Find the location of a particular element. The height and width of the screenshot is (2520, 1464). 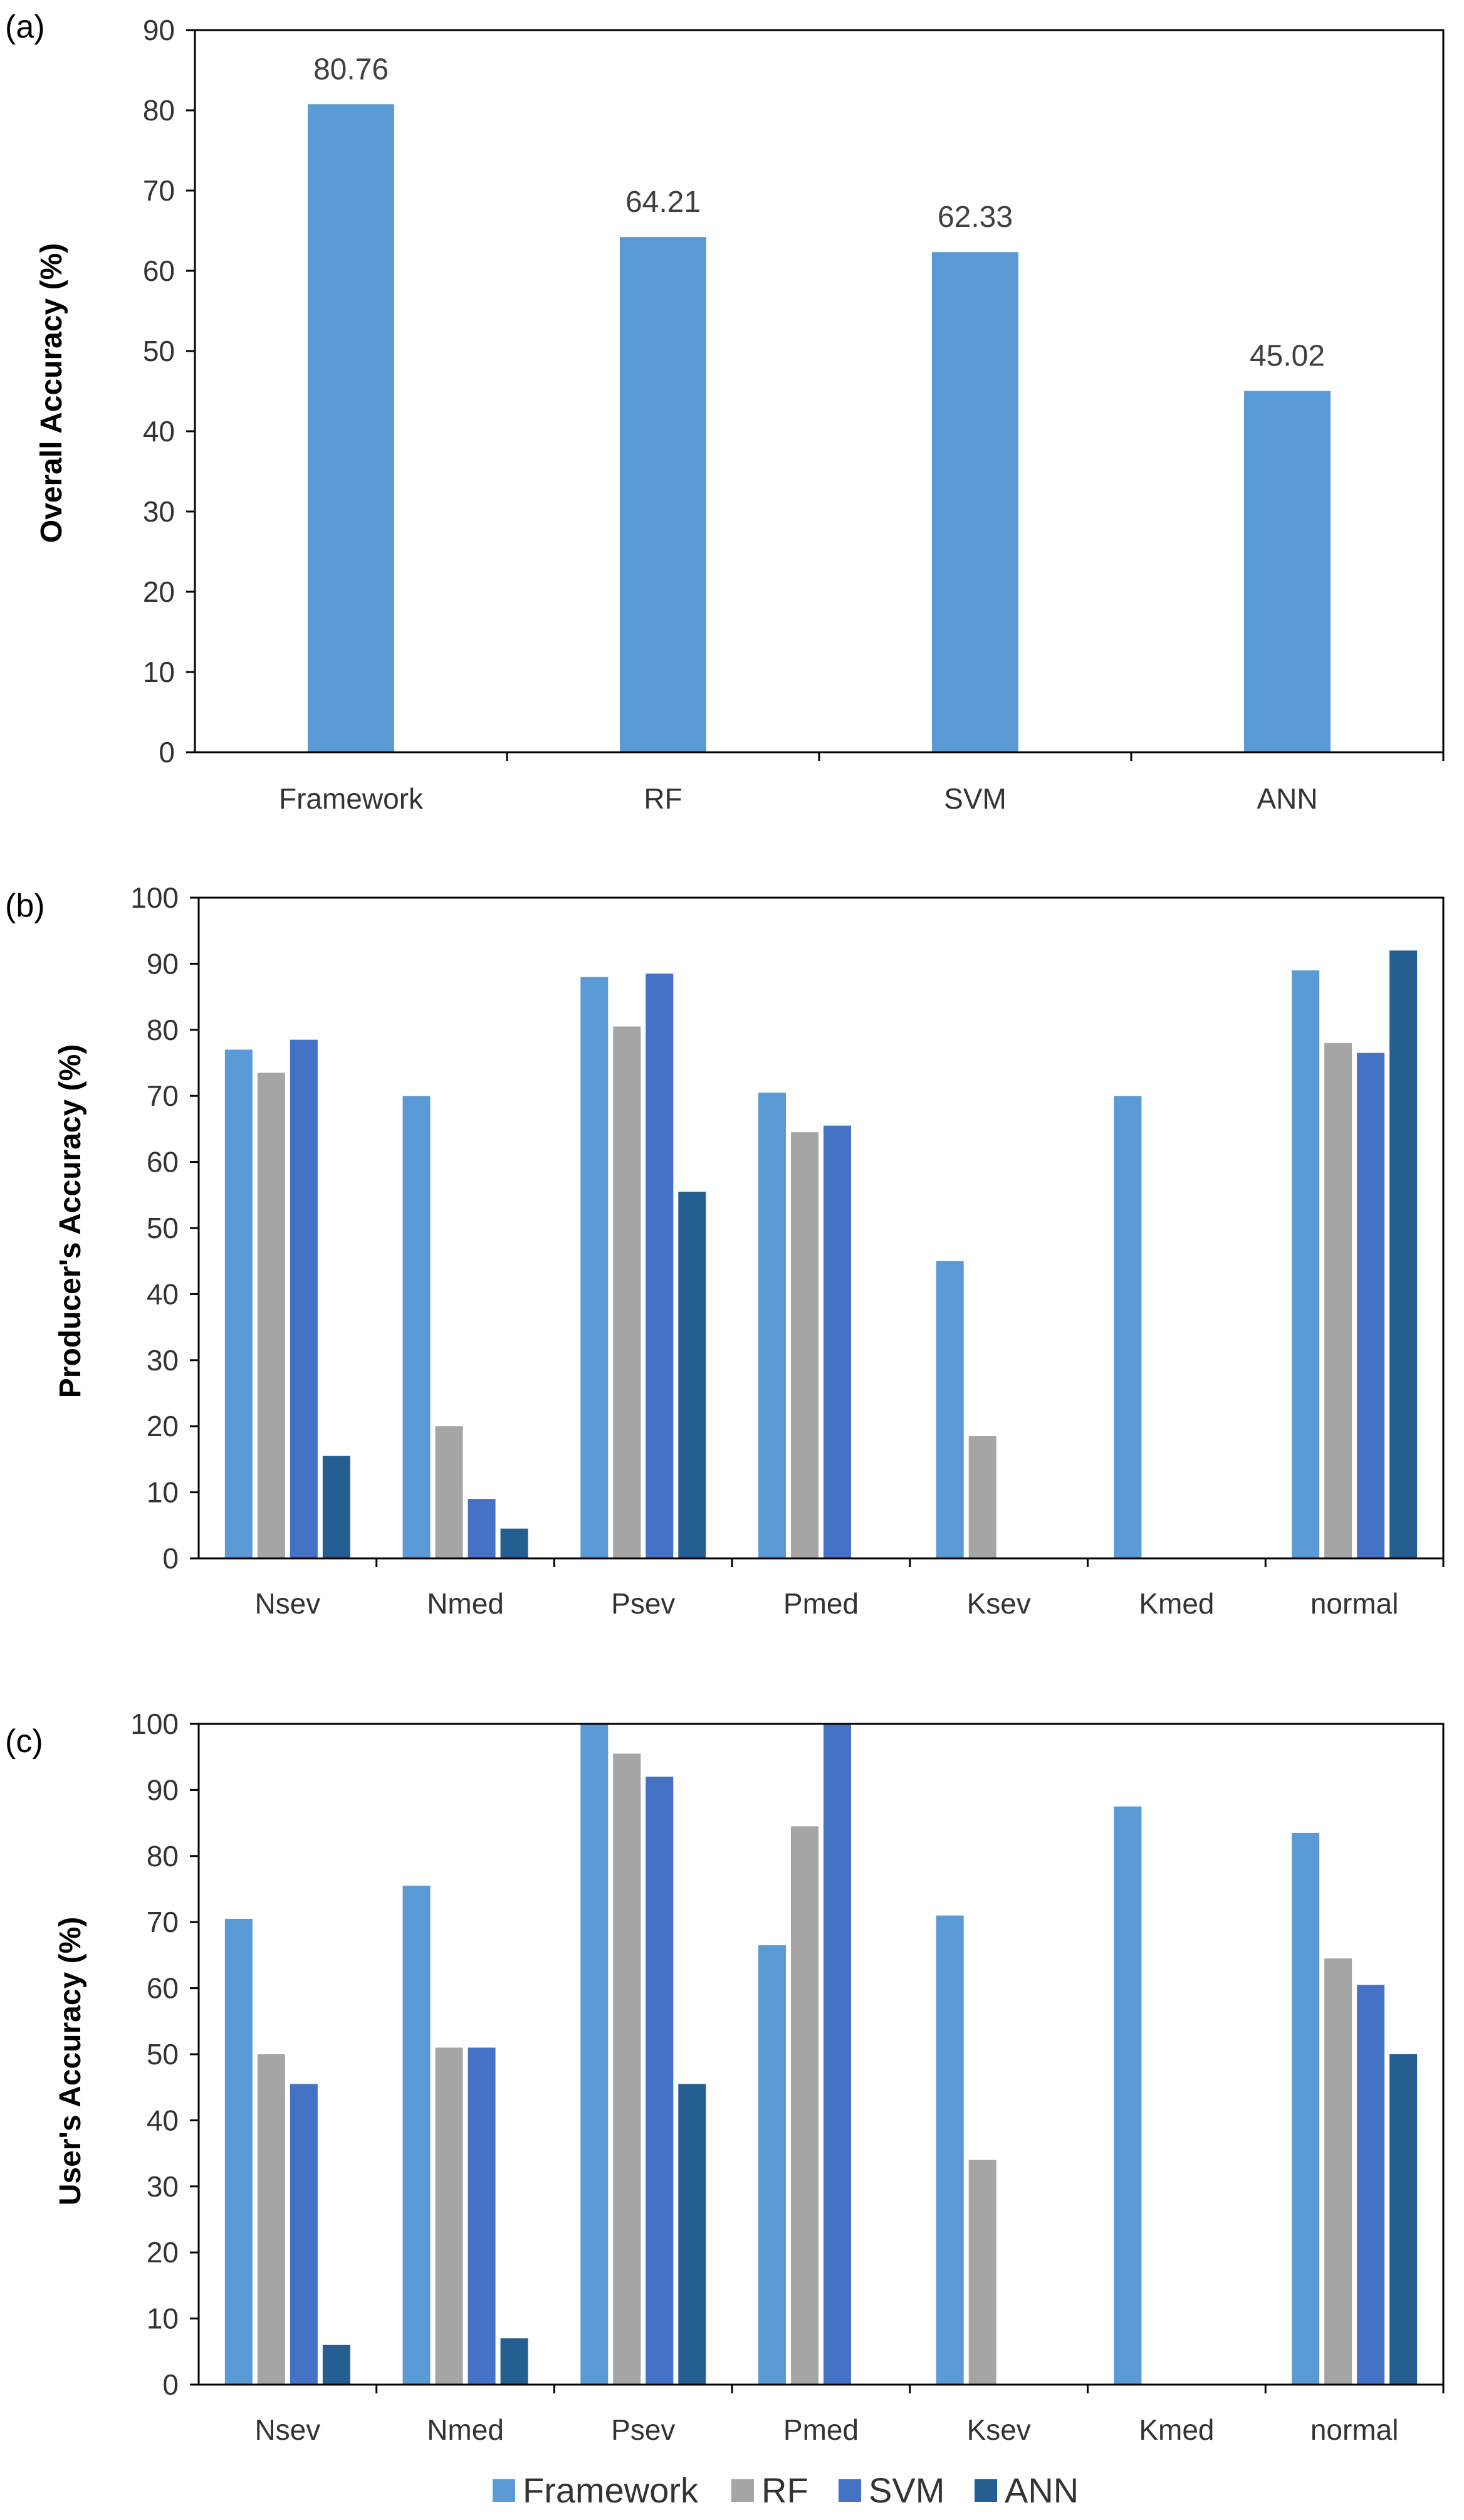

legend: Framework RF SVM ANN is located at coordinates (786, 2490).